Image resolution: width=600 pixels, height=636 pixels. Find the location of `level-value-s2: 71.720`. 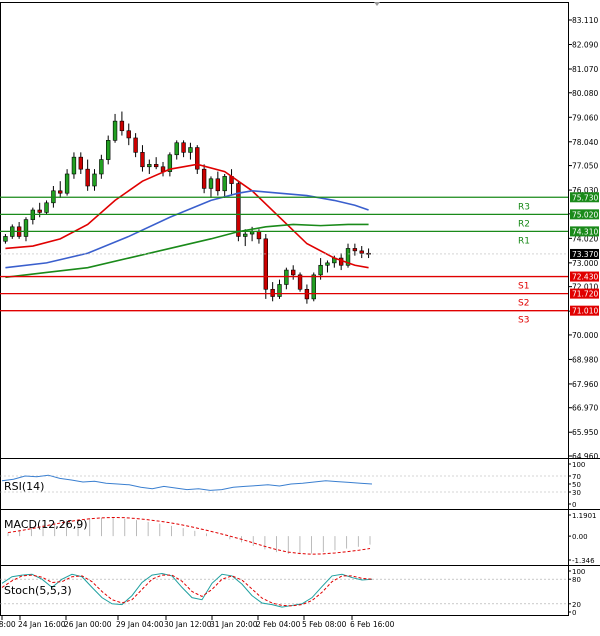

level-value-s2: 71.720 is located at coordinates (585, 294).